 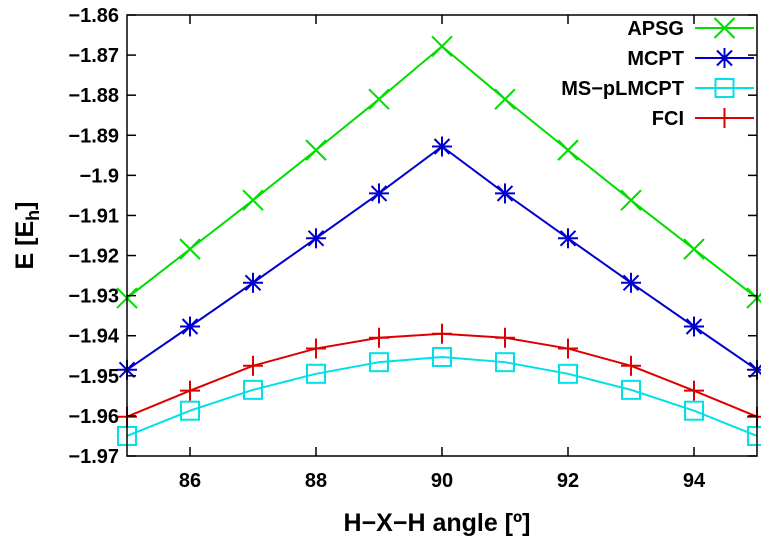 What do you see at coordinates (690, 59) in the screenshot?
I see `legend-item: MCPT` at bounding box center [690, 59].